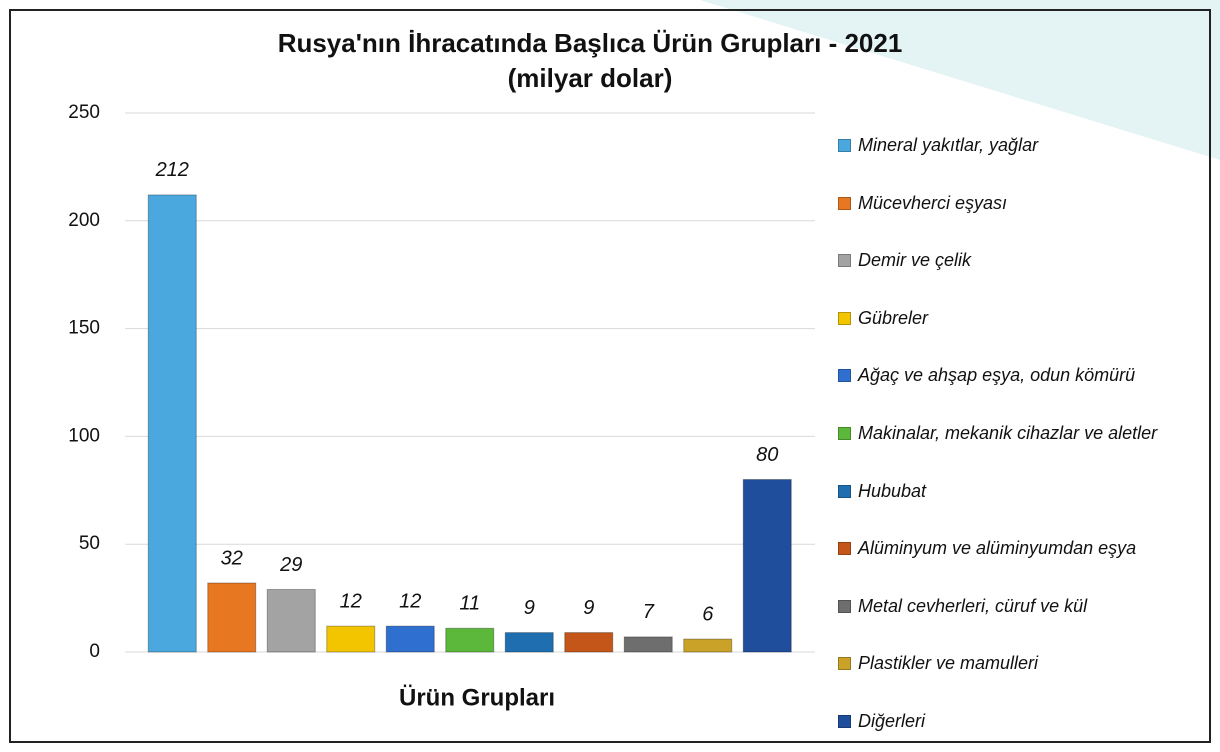  I want to click on legend-item: Makinalar, mekanik cihazlar ve aletler, so click(1019, 433).